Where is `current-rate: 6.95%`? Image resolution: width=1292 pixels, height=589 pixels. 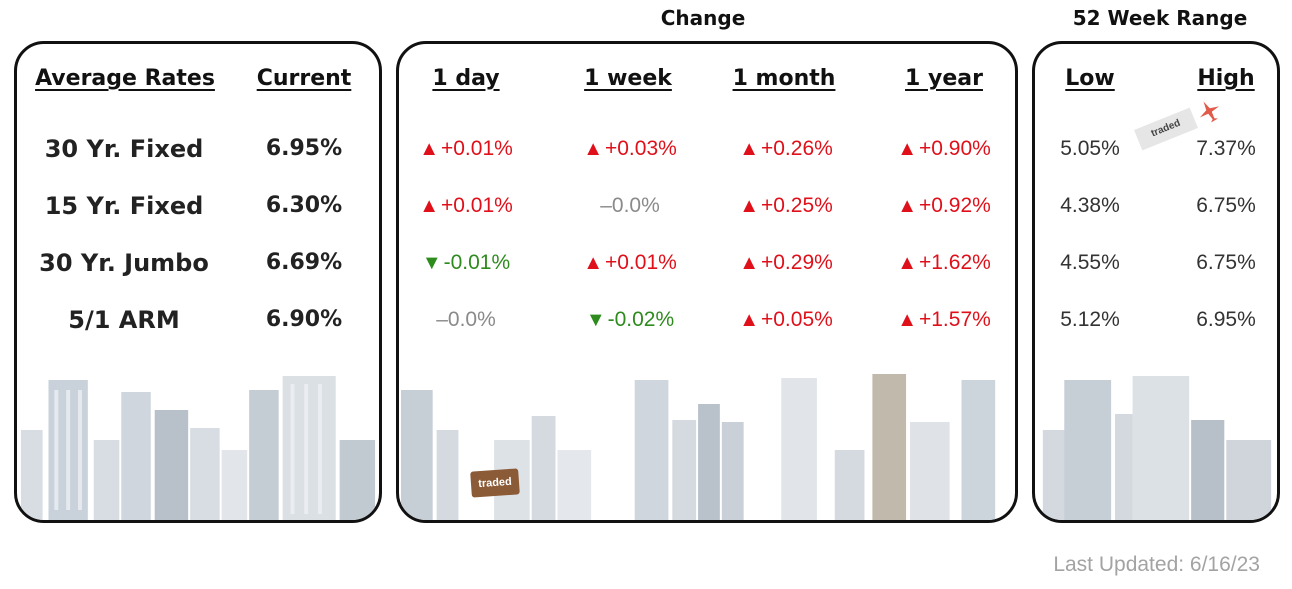 current-rate: 6.95% is located at coordinates (304, 148).